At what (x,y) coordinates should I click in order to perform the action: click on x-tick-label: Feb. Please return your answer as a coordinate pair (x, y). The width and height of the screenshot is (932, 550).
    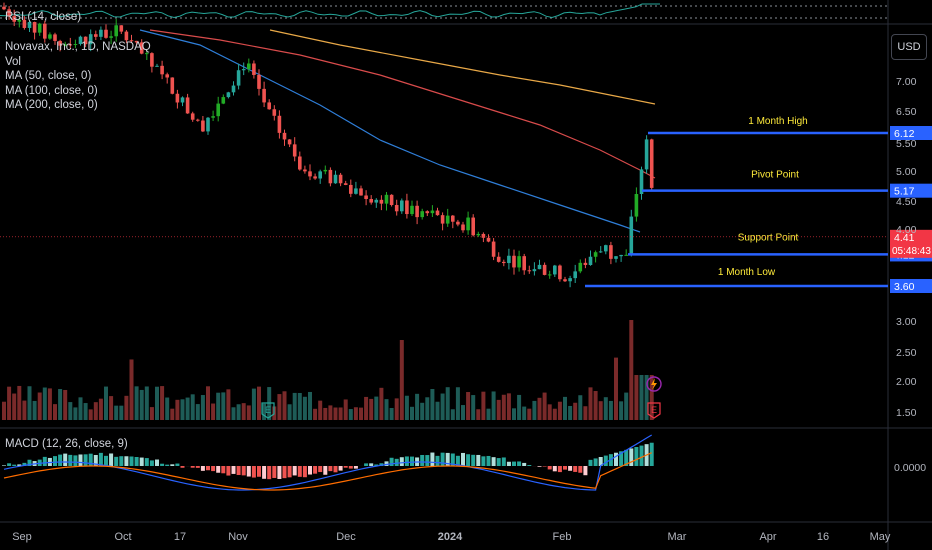
    Looking at the image, I should click on (562, 537).